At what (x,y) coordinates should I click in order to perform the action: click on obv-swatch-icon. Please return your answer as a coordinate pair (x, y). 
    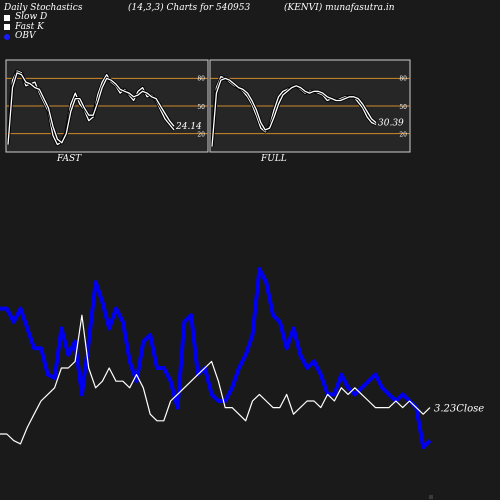
    Looking at the image, I should click on (7, 36).